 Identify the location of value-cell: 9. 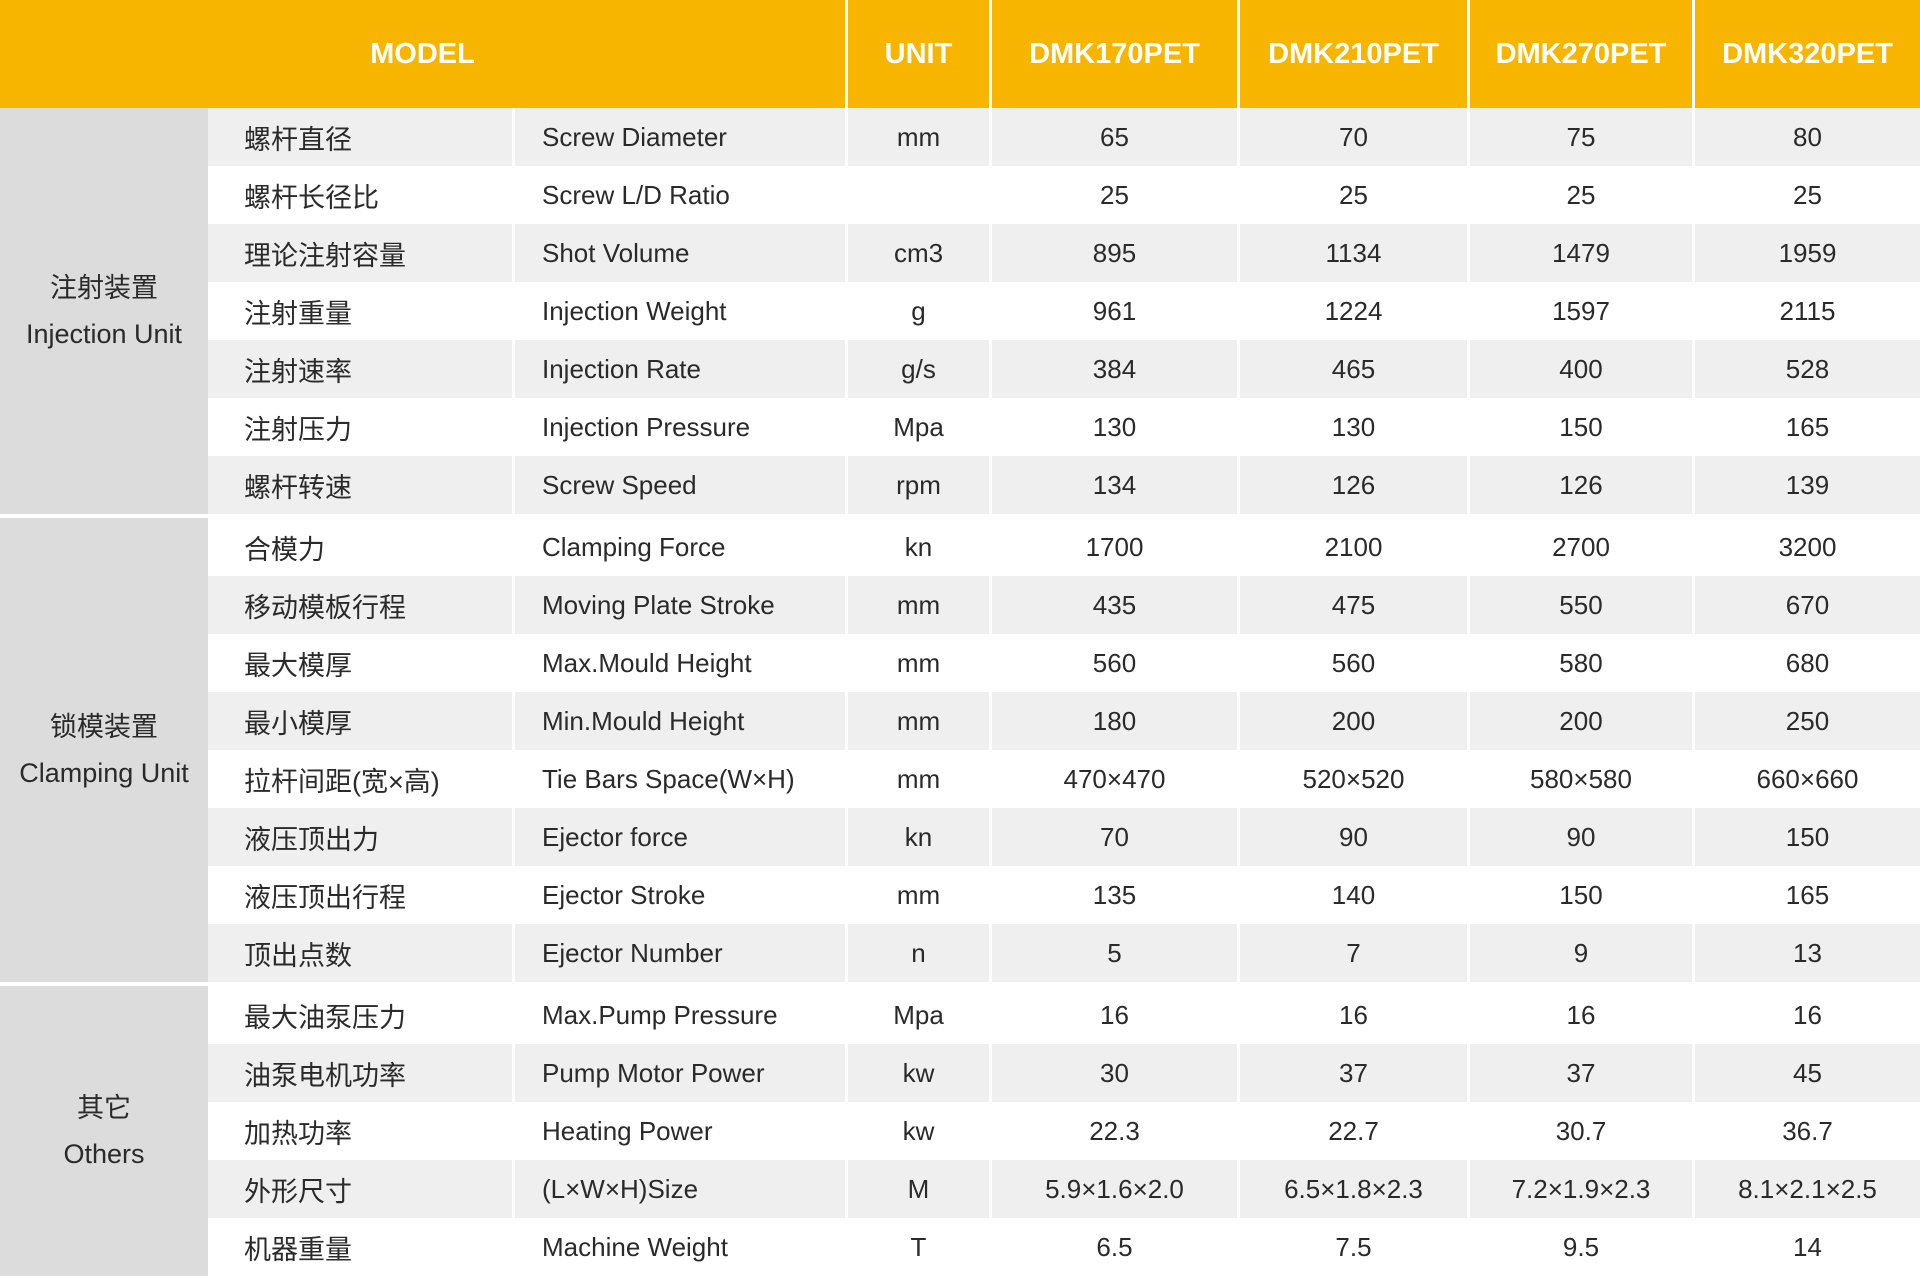
(1579, 953).